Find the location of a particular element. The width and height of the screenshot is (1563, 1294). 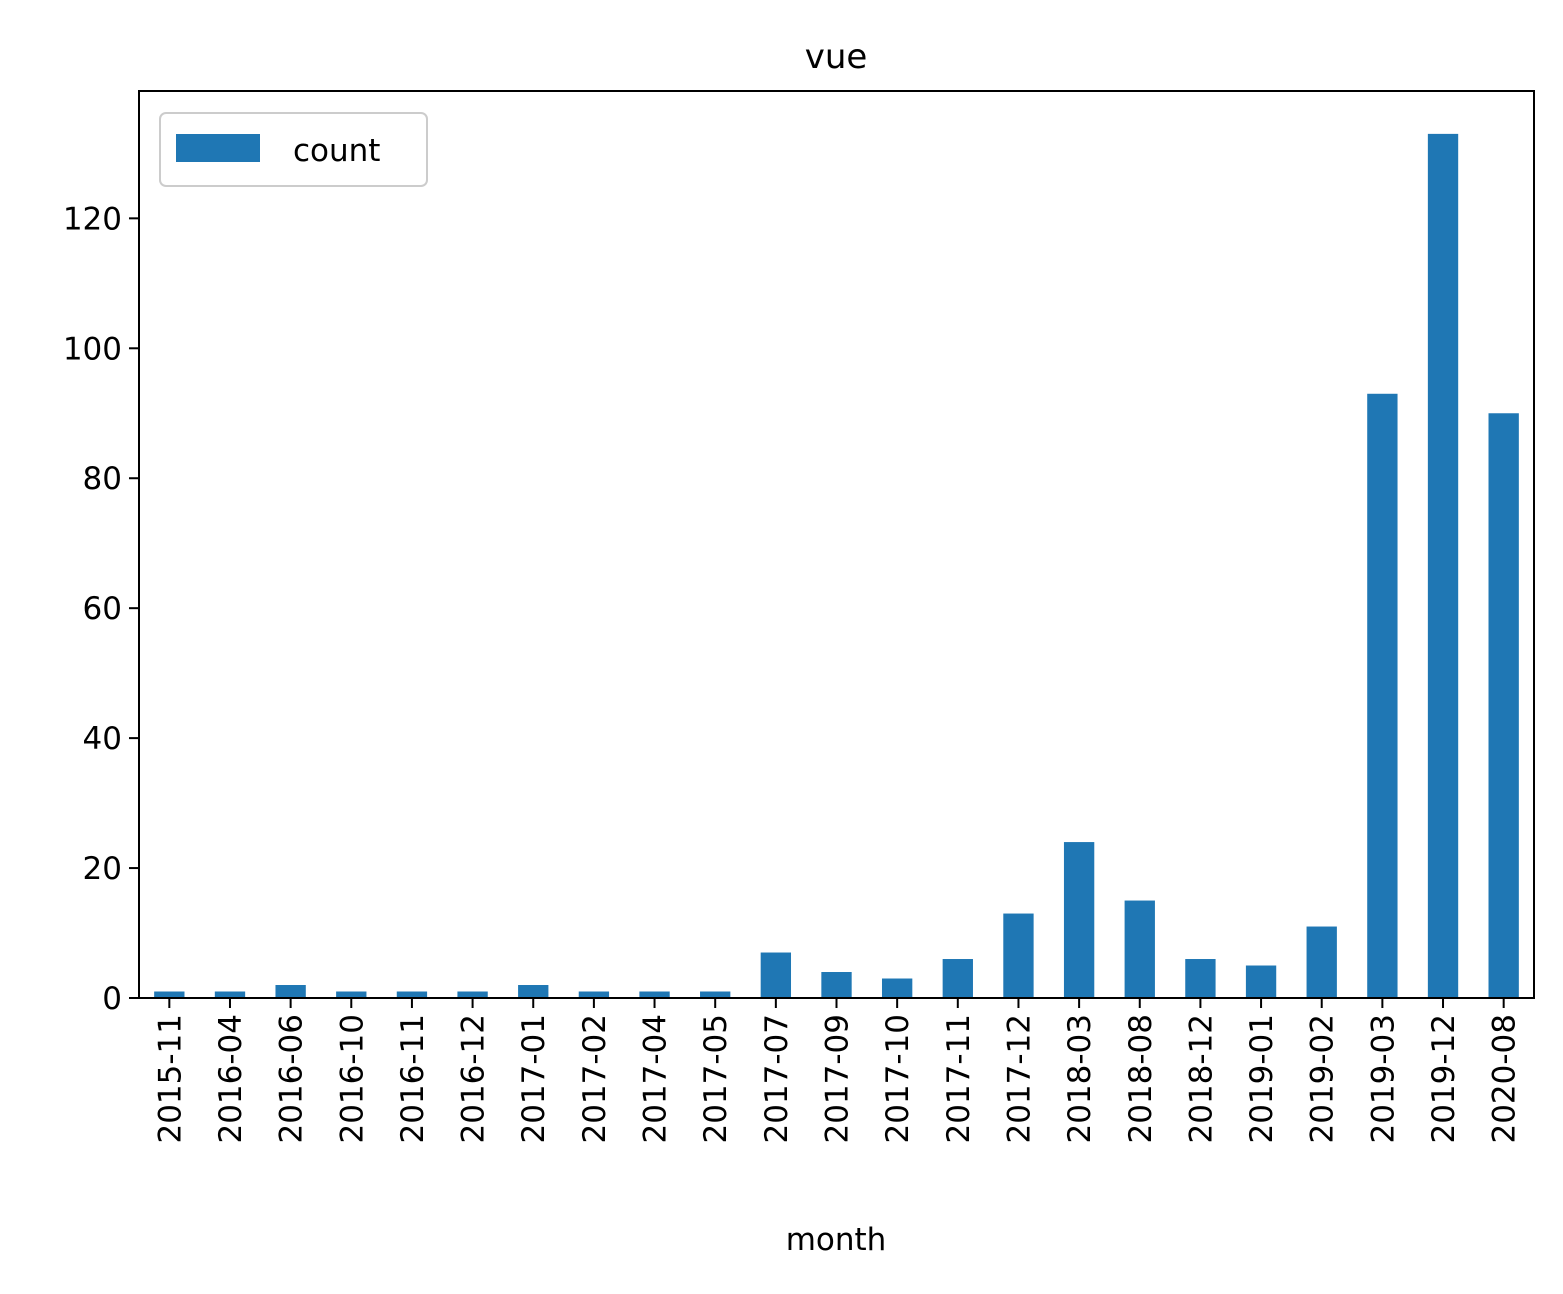

x-tick-label-2019-01: 2019-01 is located at coordinates (1262, 1079).